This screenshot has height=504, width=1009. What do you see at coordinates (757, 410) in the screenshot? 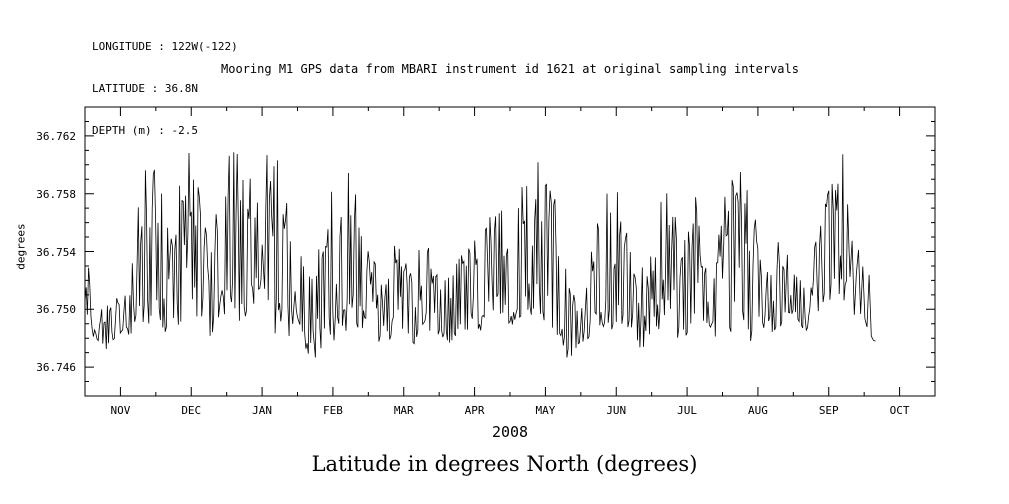
I see `x-tick-label: AUG` at bounding box center [757, 410].